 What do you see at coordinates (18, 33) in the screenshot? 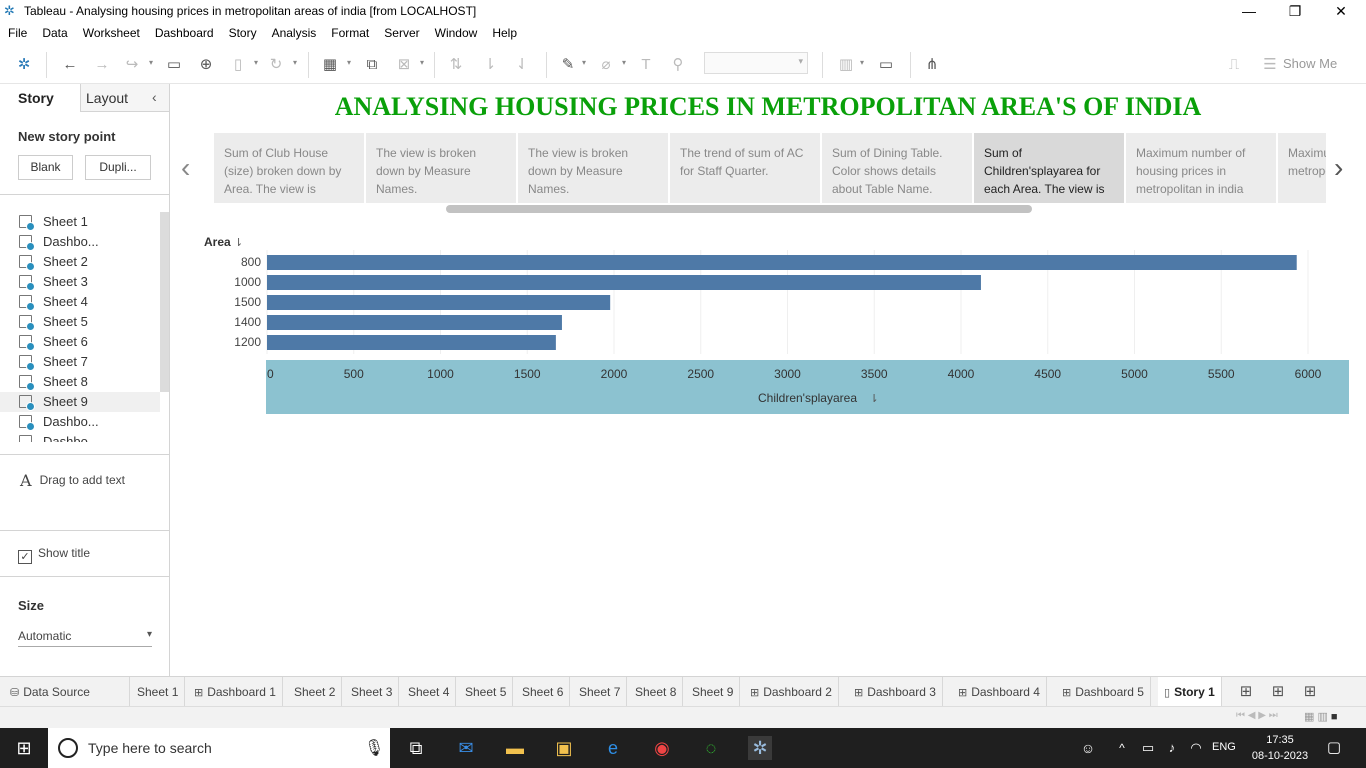
I see `menu-file: File` at bounding box center [18, 33].